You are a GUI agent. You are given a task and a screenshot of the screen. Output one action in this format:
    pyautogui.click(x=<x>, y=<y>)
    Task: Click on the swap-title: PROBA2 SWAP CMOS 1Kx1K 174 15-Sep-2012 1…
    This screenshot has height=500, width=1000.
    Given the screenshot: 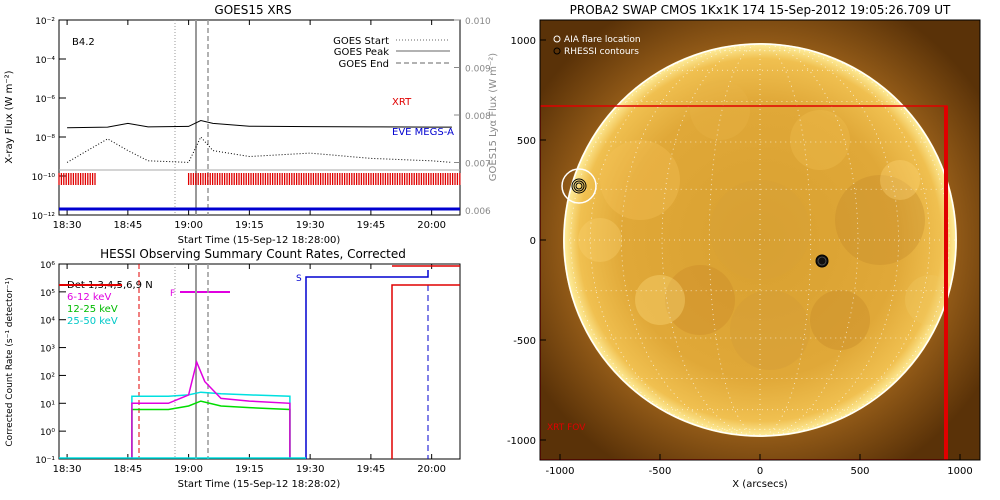 What is the action you would take?
    pyautogui.click(x=760, y=10)
    